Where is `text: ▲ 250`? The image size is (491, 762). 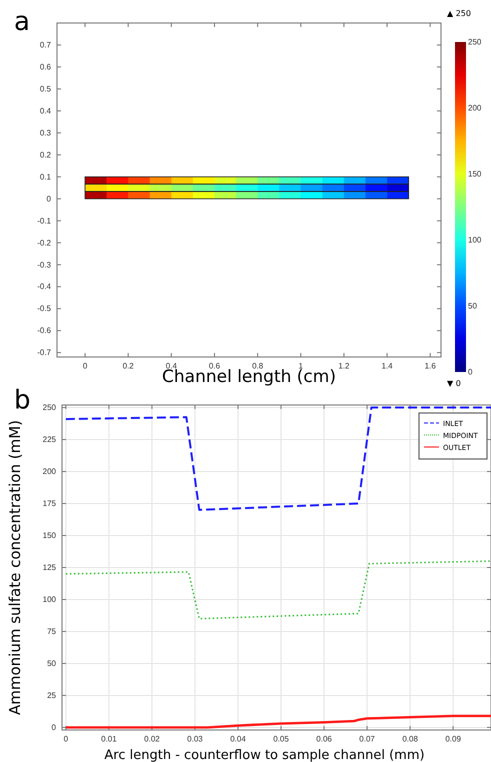 text: ▲ 250 is located at coordinates (459, 13).